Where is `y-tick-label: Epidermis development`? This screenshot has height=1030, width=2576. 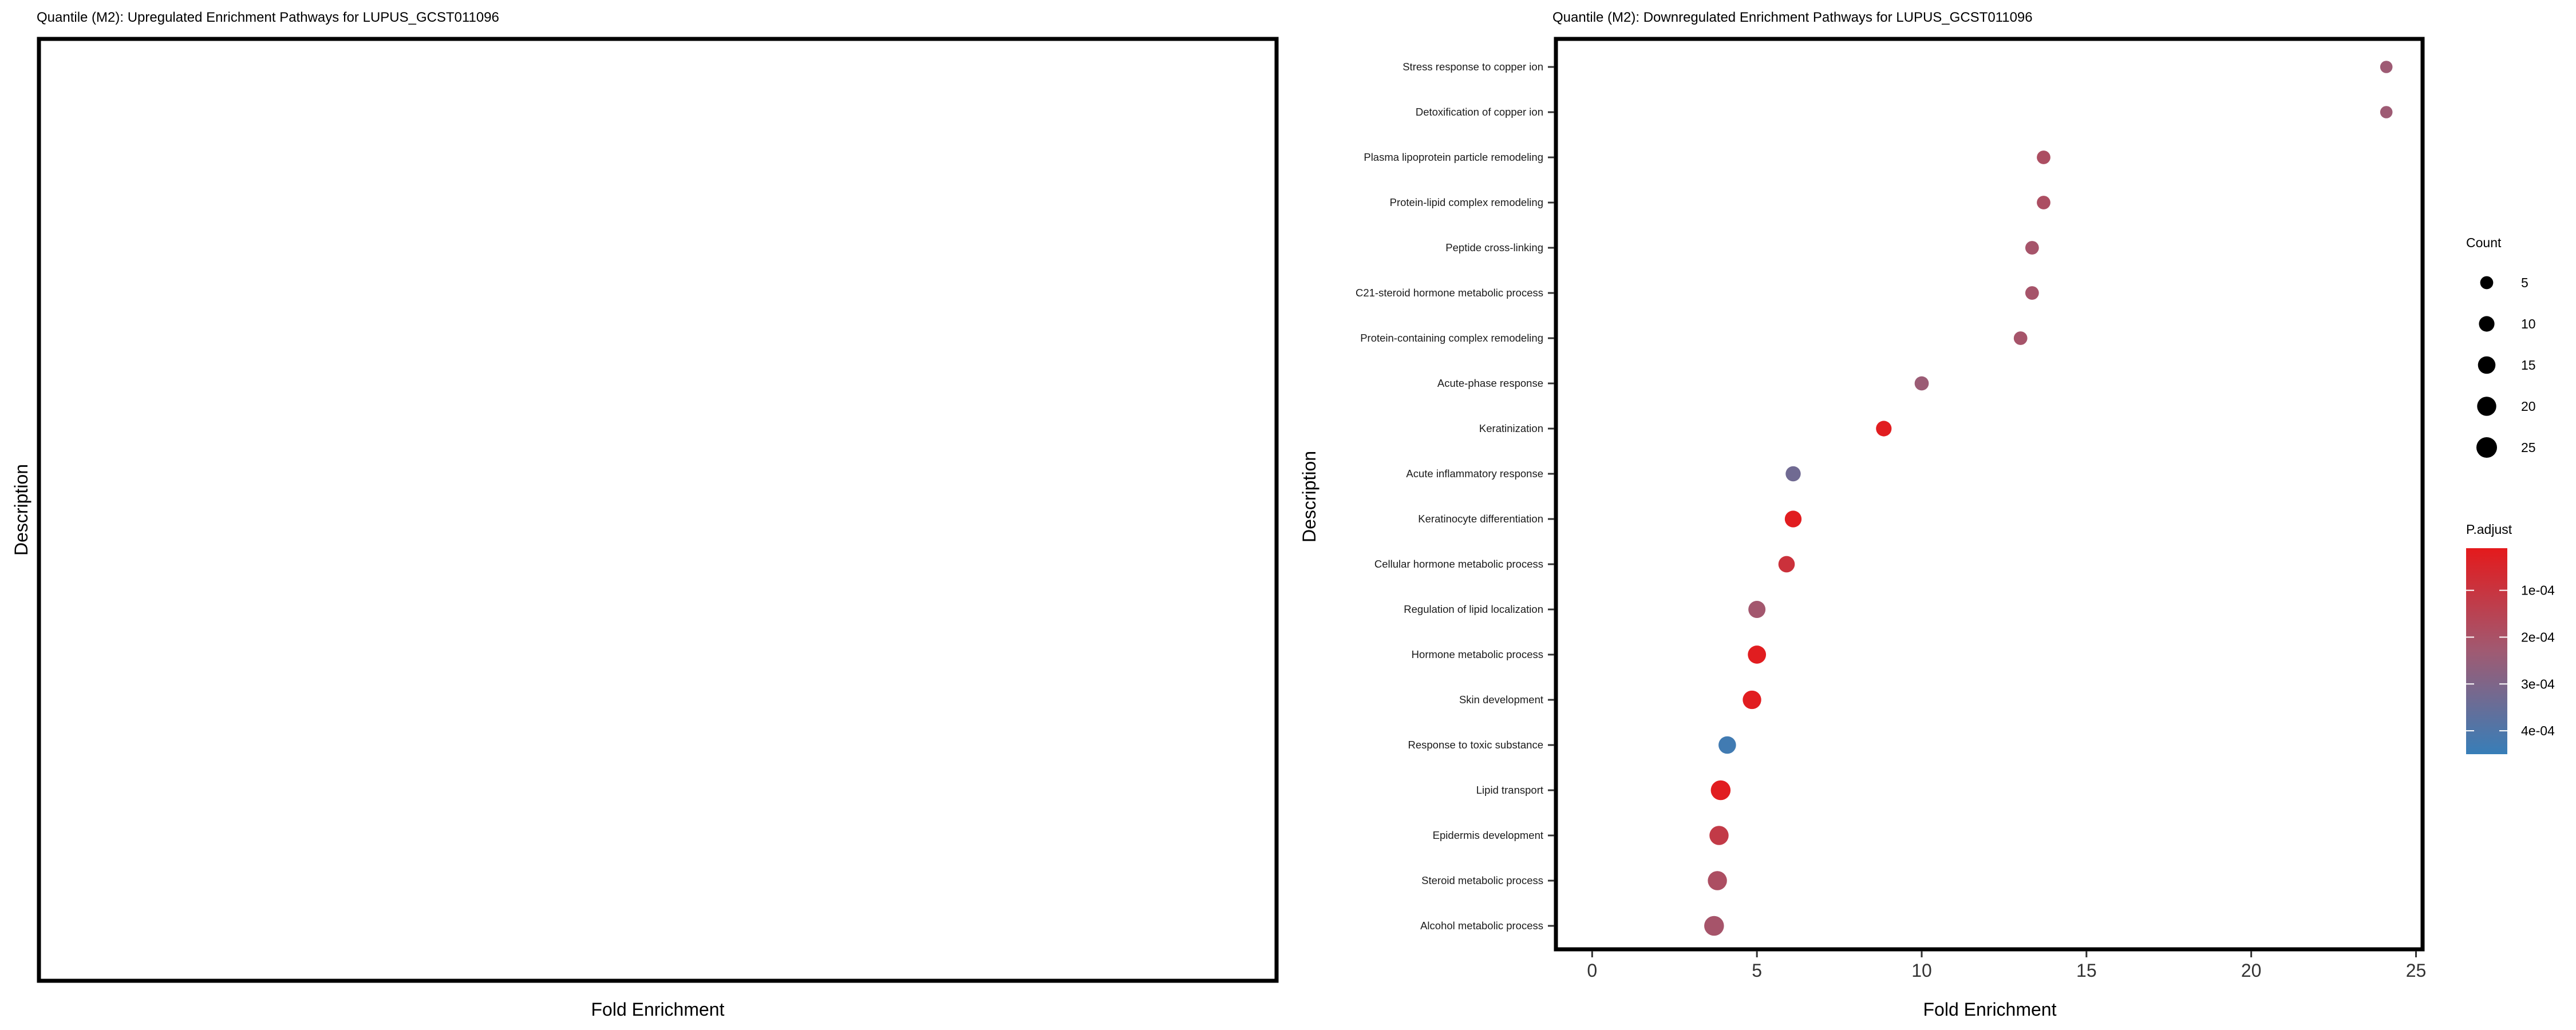 y-tick-label: Epidermis development is located at coordinates (1488, 835).